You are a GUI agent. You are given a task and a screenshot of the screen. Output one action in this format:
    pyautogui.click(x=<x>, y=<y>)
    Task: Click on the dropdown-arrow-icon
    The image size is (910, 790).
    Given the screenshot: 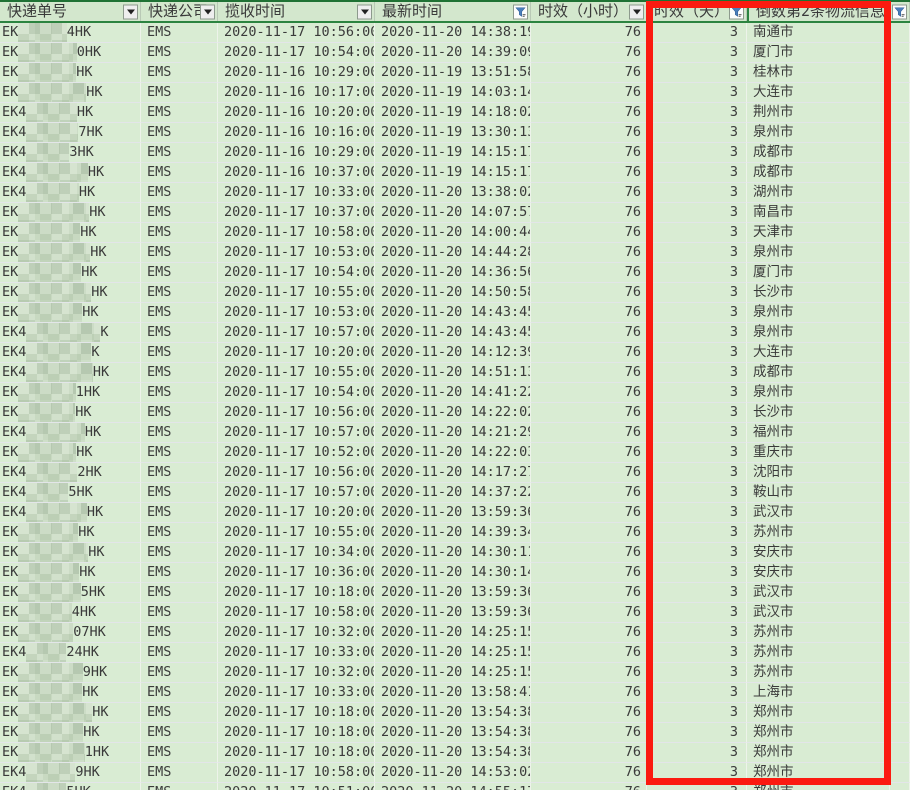 What is the action you would take?
    pyautogui.click(x=636, y=11)
    